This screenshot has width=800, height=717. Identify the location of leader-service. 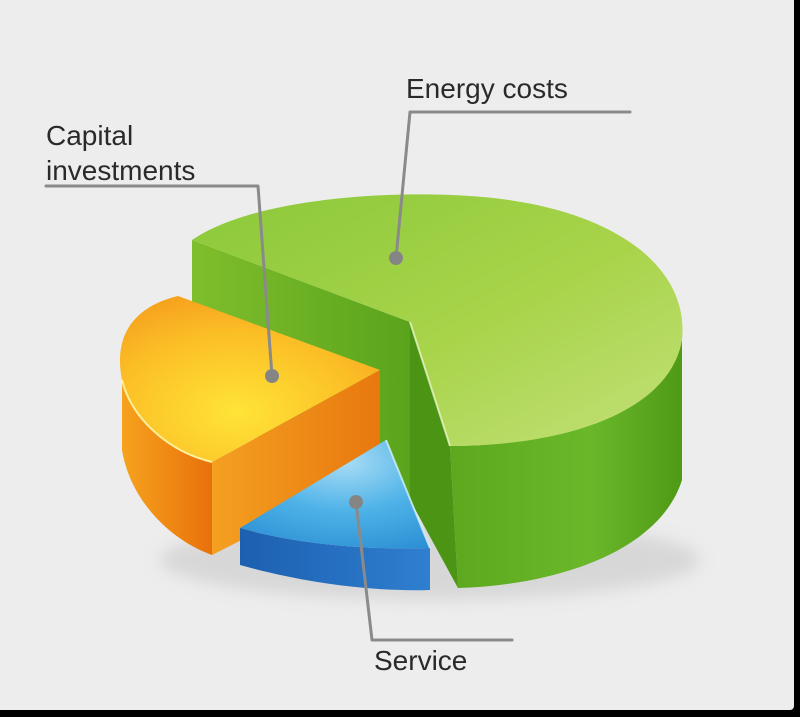
(431, 568).